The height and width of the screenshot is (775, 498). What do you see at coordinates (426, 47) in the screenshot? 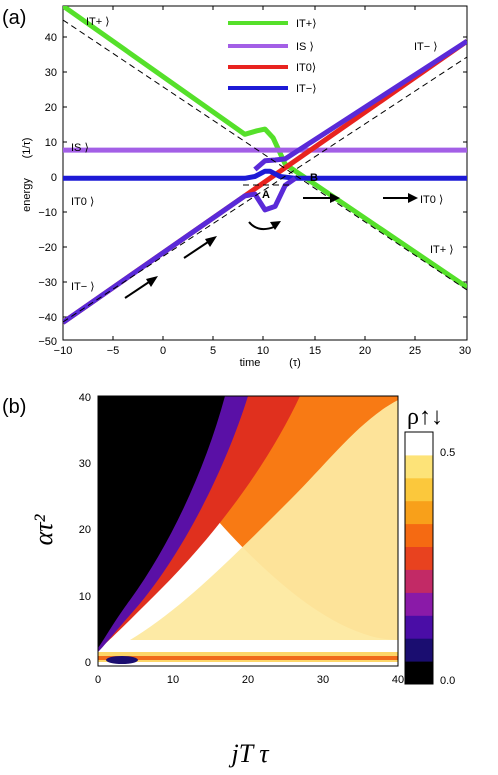
I see `annotation-tminus-right: IT− ⟩` at bounding box center [426, 47].